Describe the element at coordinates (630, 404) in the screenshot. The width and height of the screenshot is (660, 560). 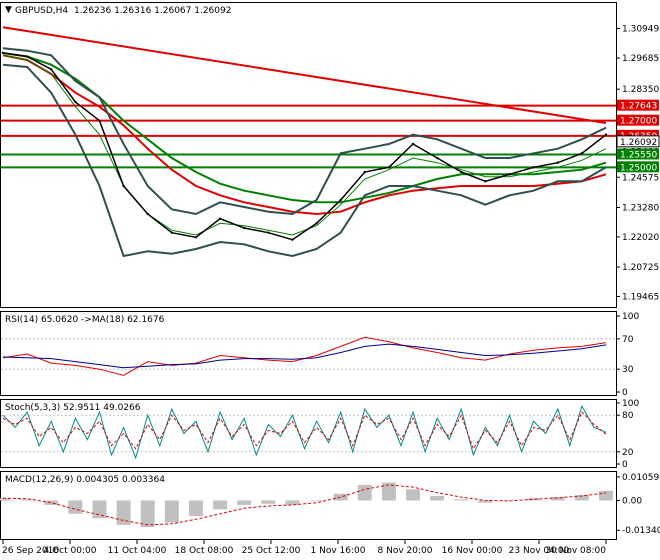
I see `stoch-axis-tick-label: 100` at that location.